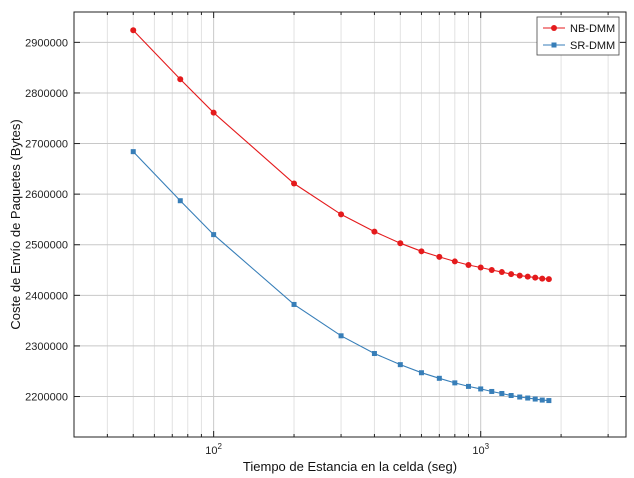 The height and width of the screenshot is (478, 634). Describe the element at coordinates (480, 449) in the screenshot. I see `x-tick-label: 10³` at that location.